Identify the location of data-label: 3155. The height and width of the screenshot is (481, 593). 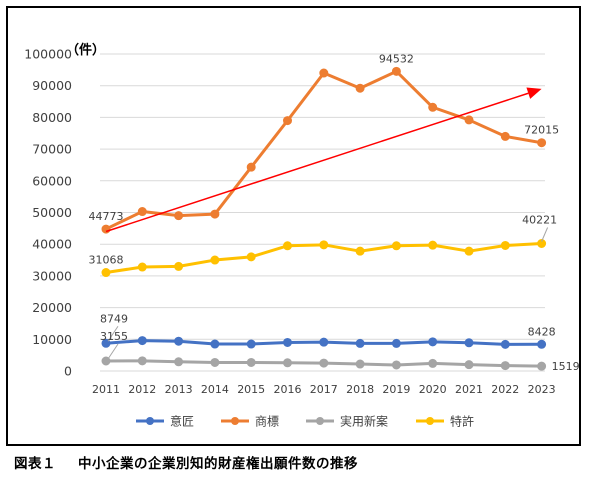
(114, 336).